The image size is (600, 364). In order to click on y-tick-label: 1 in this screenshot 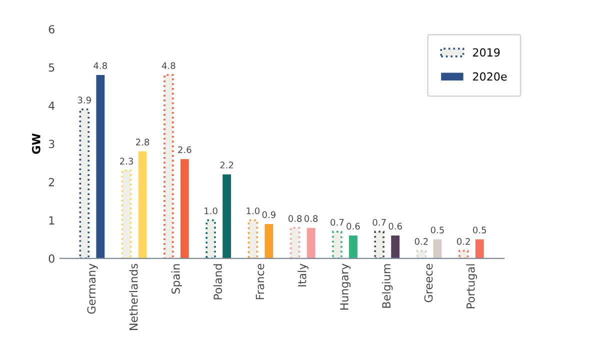, I will do `click(51, 220)`.